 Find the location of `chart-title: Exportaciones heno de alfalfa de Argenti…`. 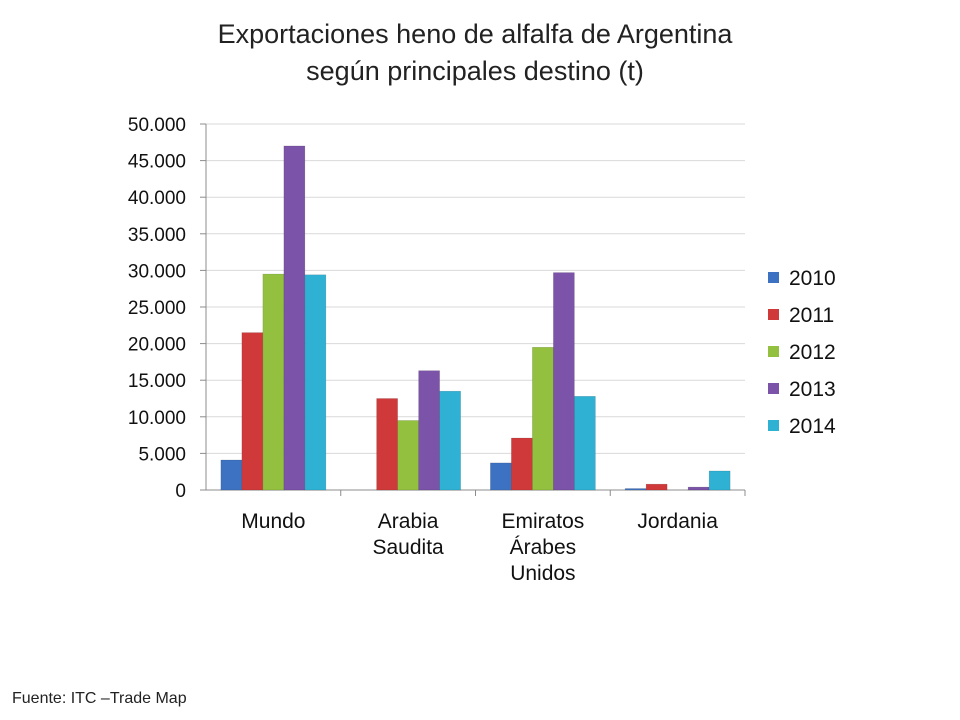

chart-title: Exportaciones heno de alfalfa de Argenti… is located at coordinates (475, 53).